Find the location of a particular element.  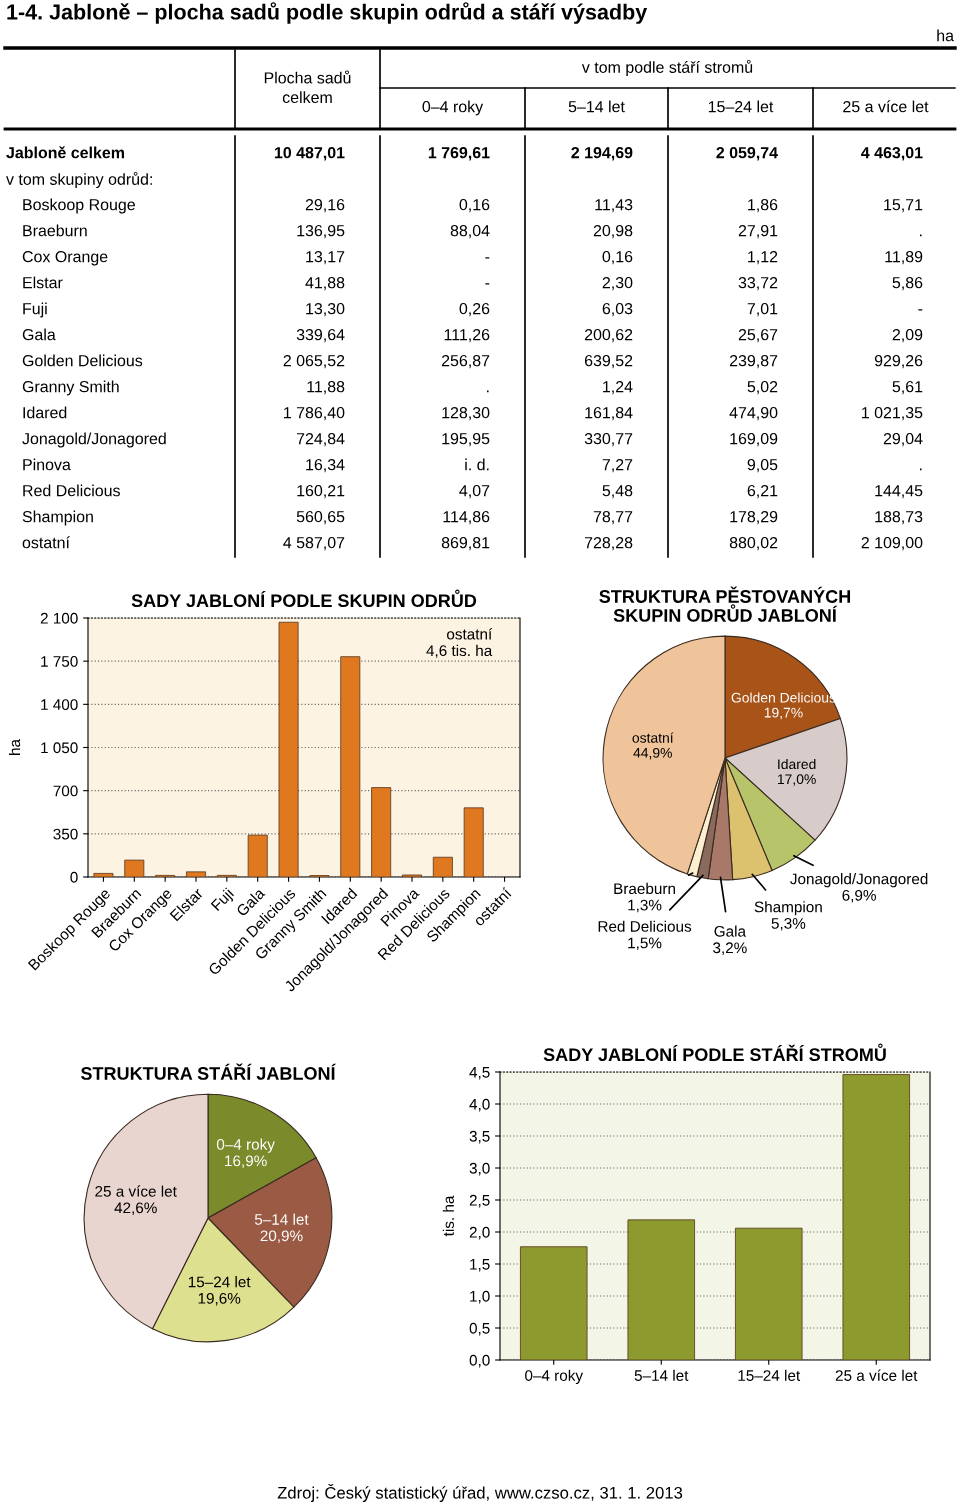

category-label: Elstar is located at coordinates (43, 282).